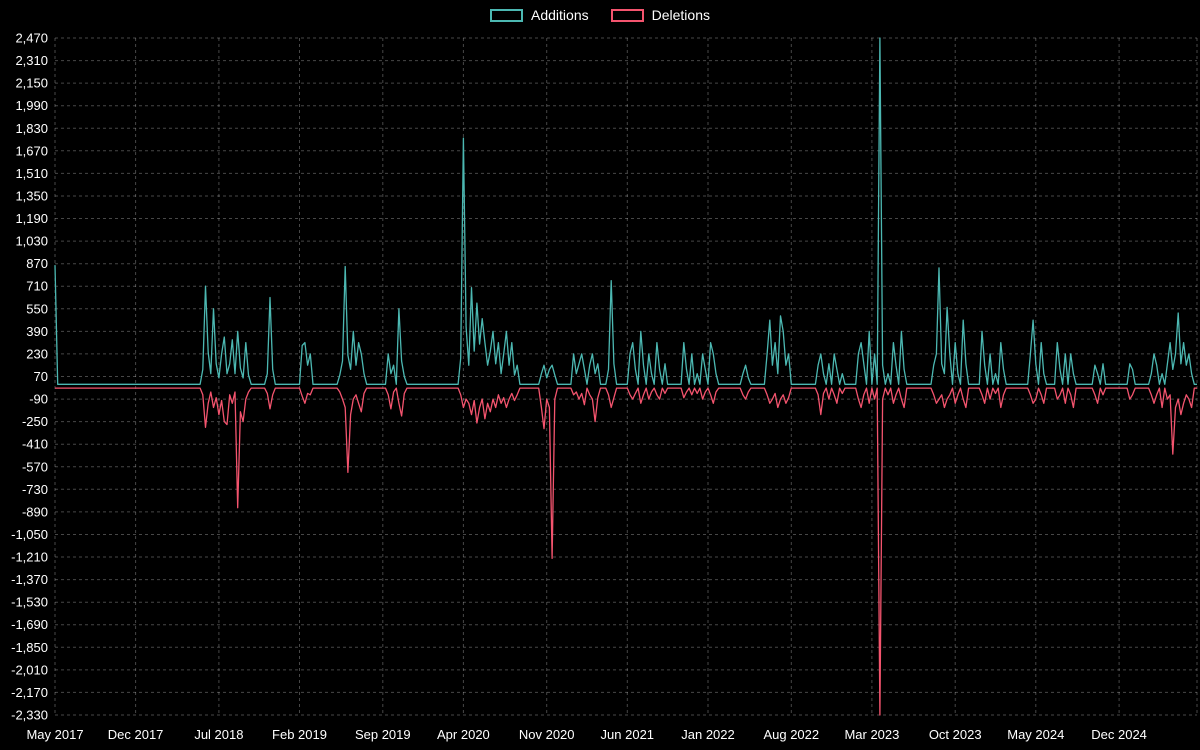 The height and width of the screenshot is (750, 1200). I want to click on legend-label-deletions: Deletions, so click(680, 15).